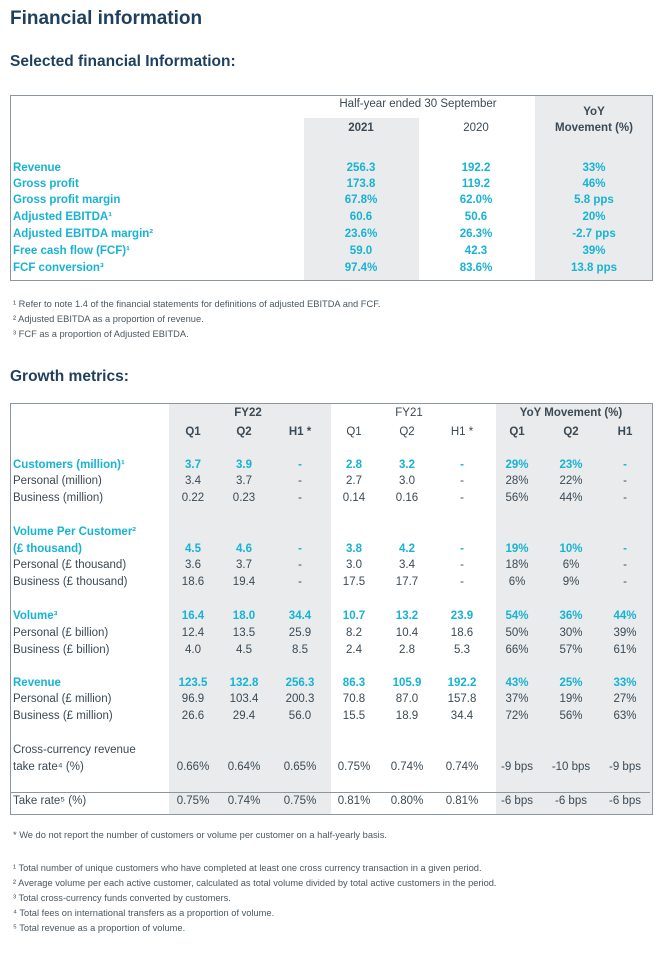  I want to click on metric-value: 18.6, so click(462, 633).